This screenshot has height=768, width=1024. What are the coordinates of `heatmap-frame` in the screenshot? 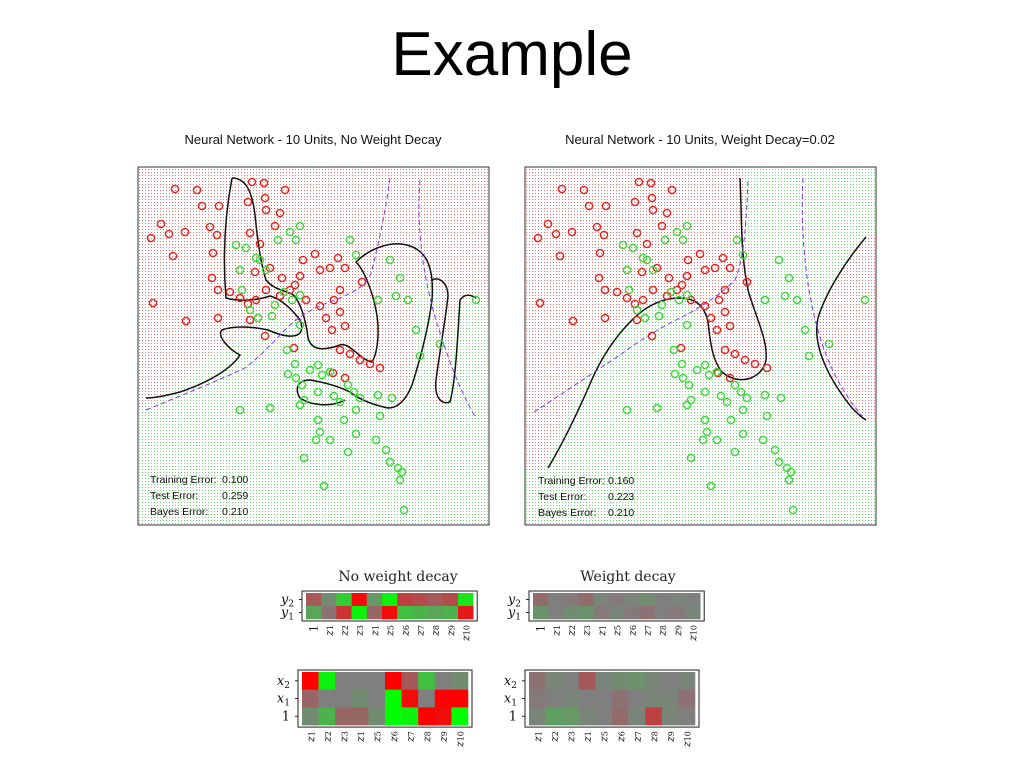 It's located at (616, 606).